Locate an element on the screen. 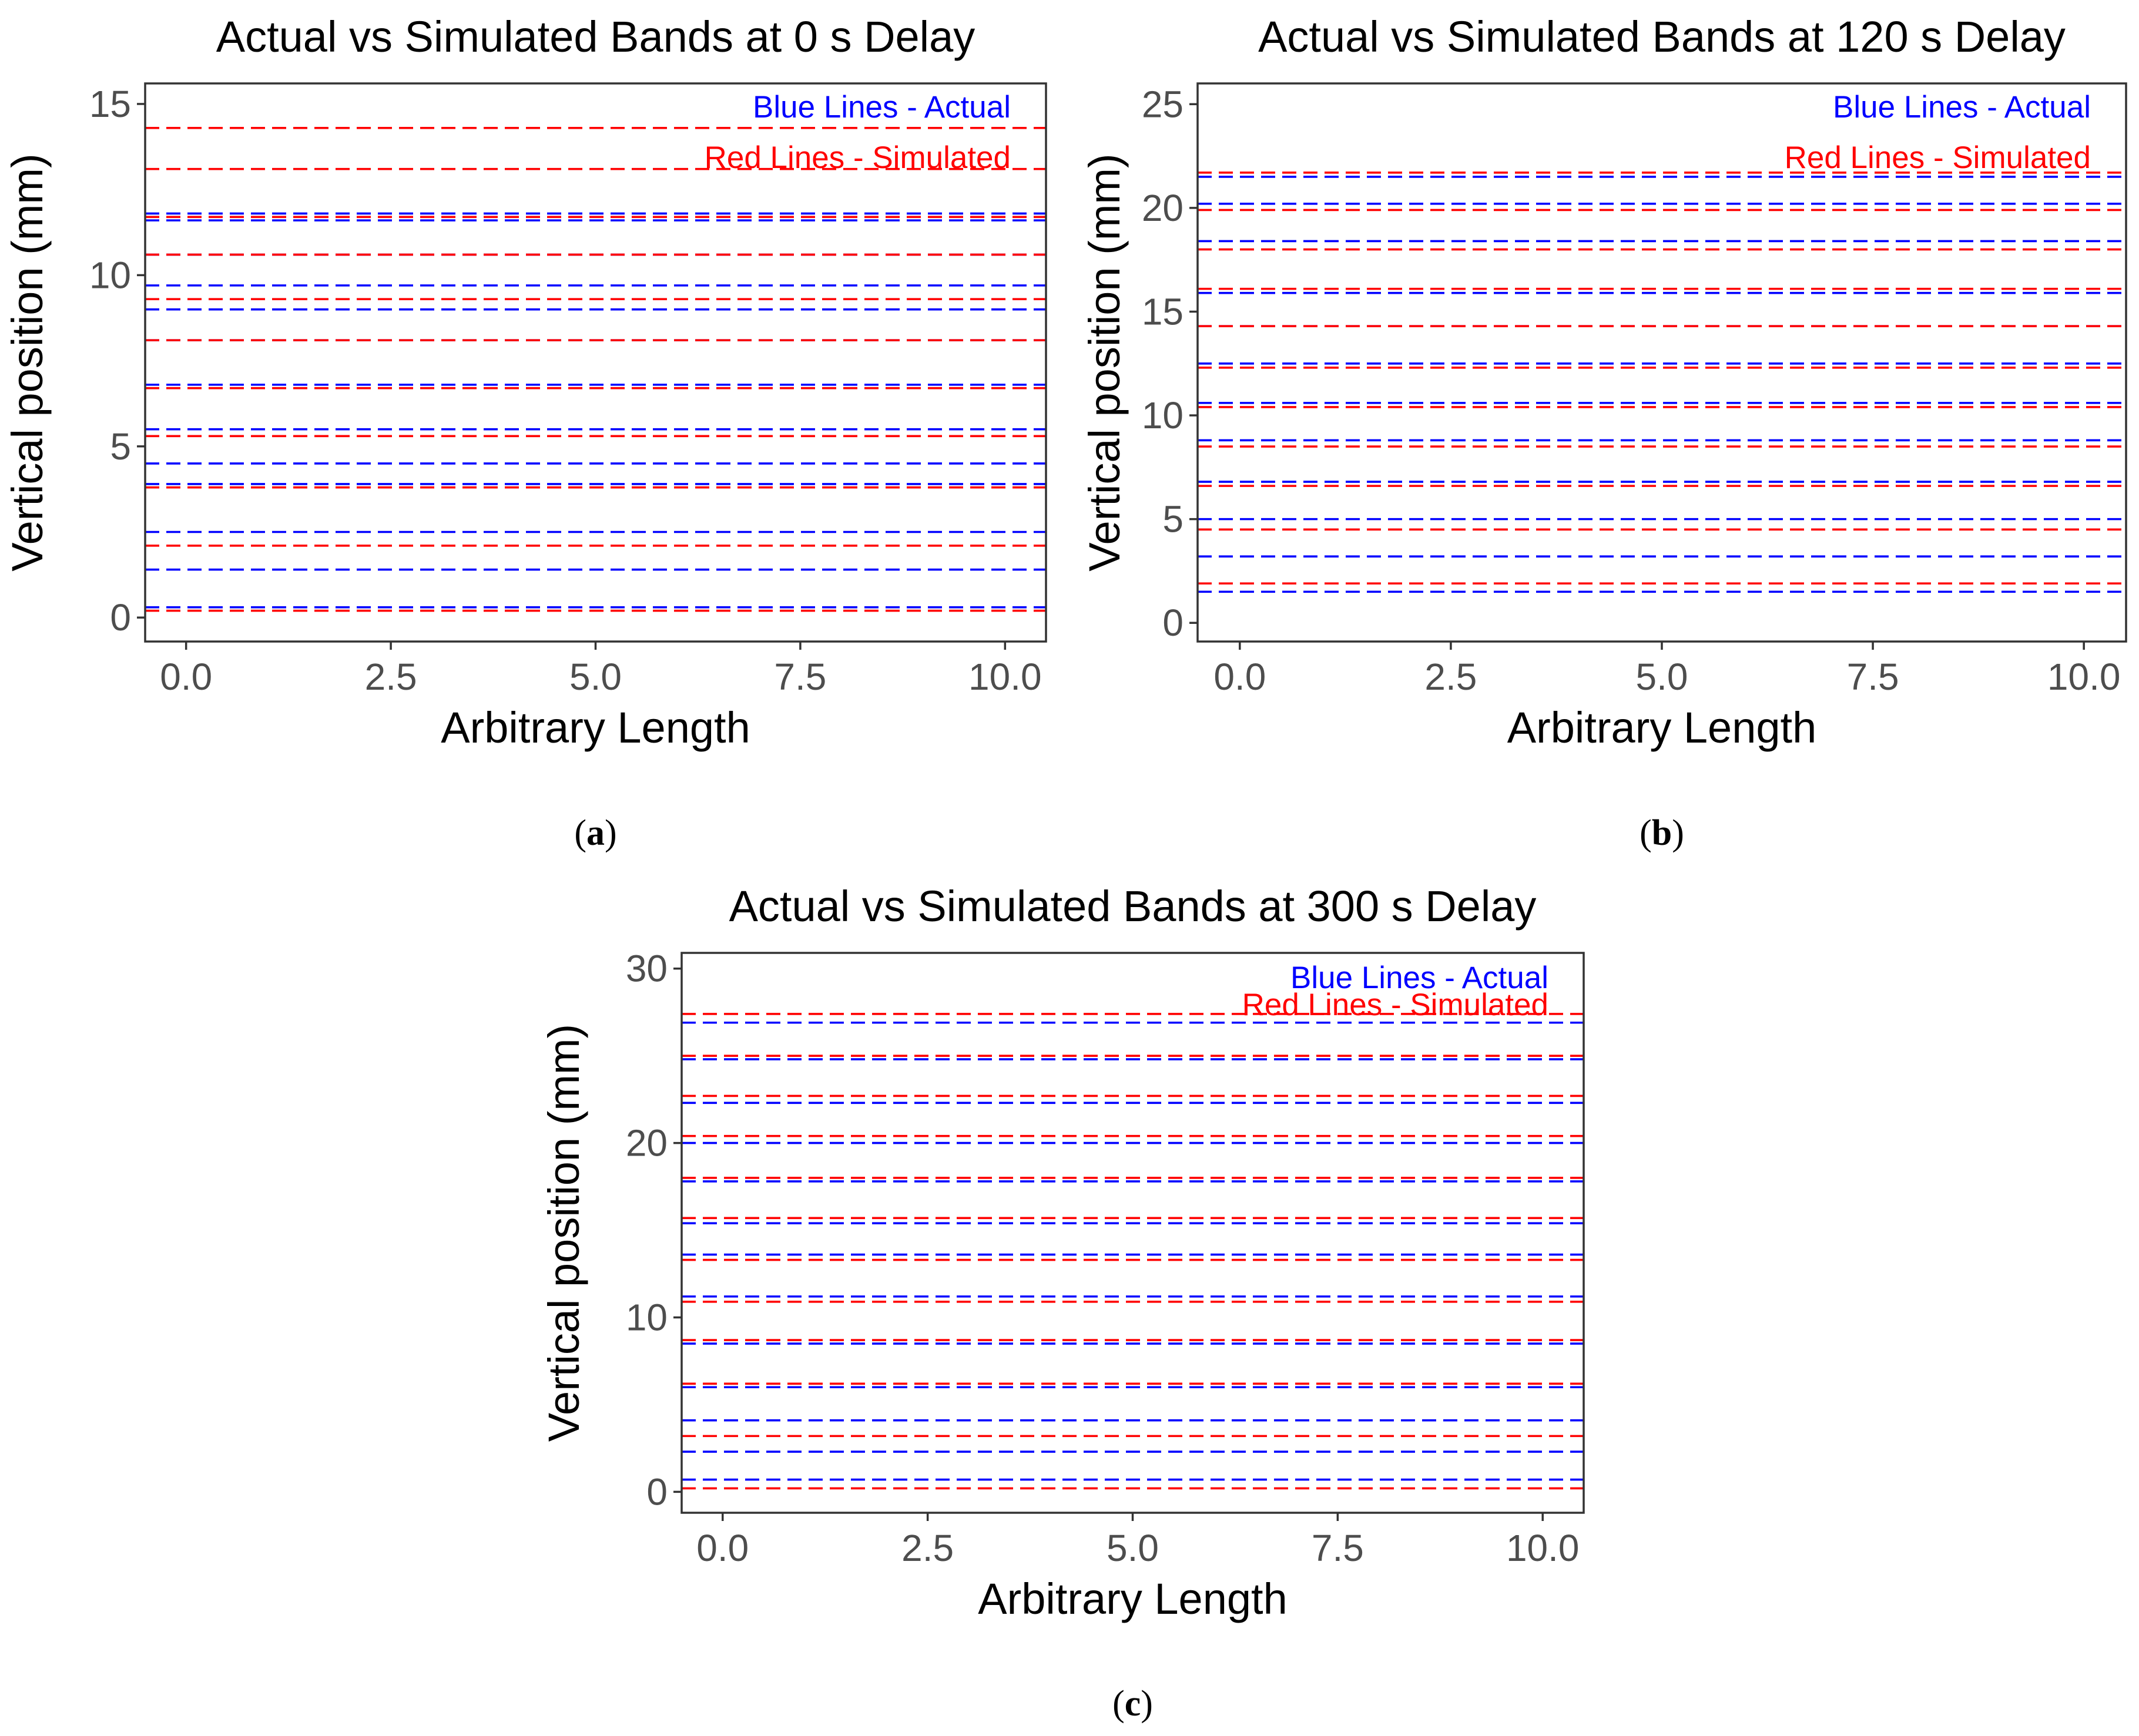 The height and width of the screenshot is (1736, 2139). panel-letter: c is located at coordinates (1133, 1704).